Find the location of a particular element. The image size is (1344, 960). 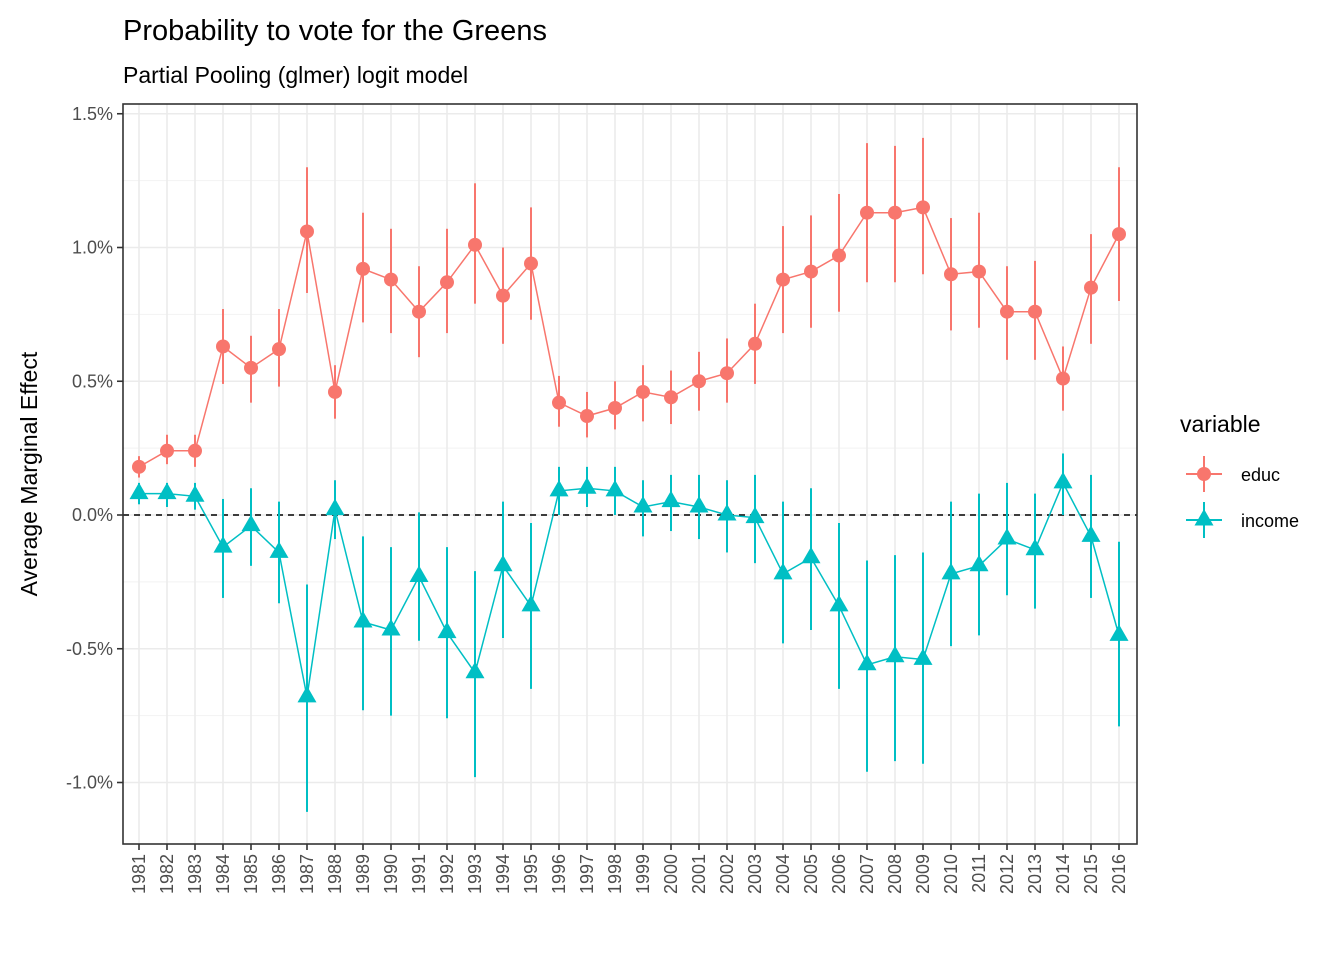

y-tick-label: -0.5% is located at coordinates (89, 649).